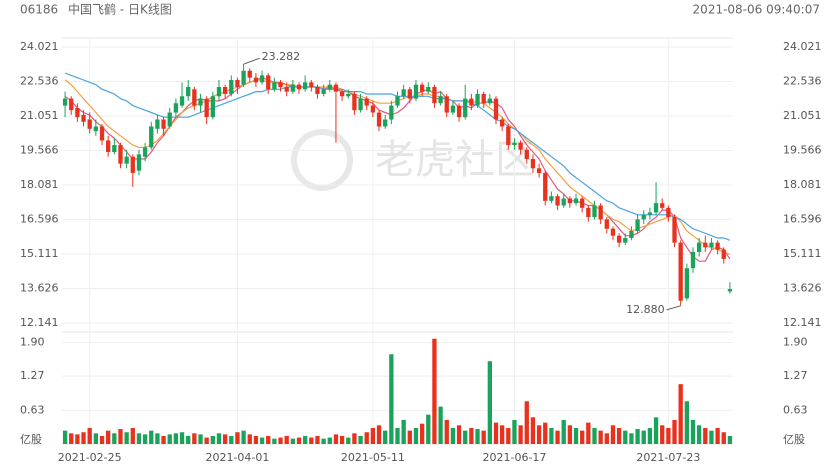  Describe the element at coordinates (31, 439) in the screenshot. I see `volume-unit: 亿股` at that location.